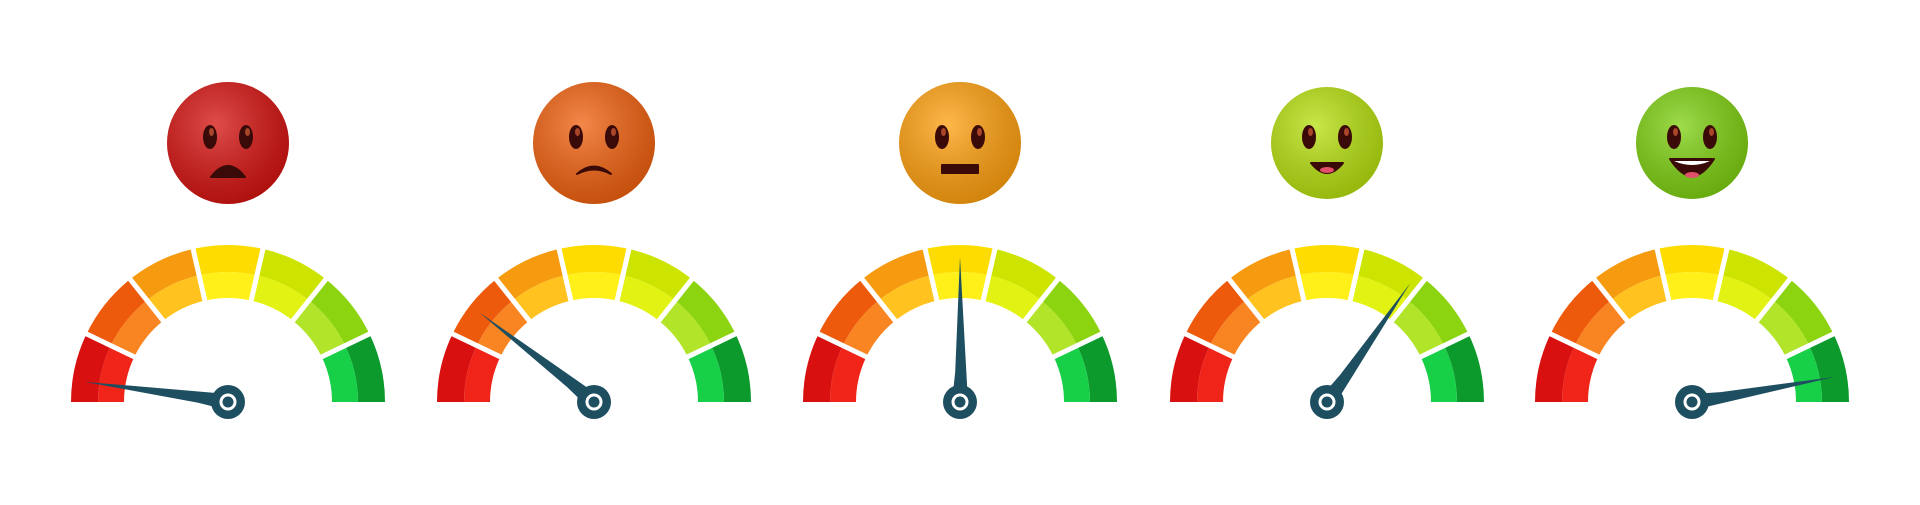 The height and width of the screenshot is (505, 1920). Describe the element at coordinates (1692, 163) in the screenshot. I see `mouth-teeth` at that location.